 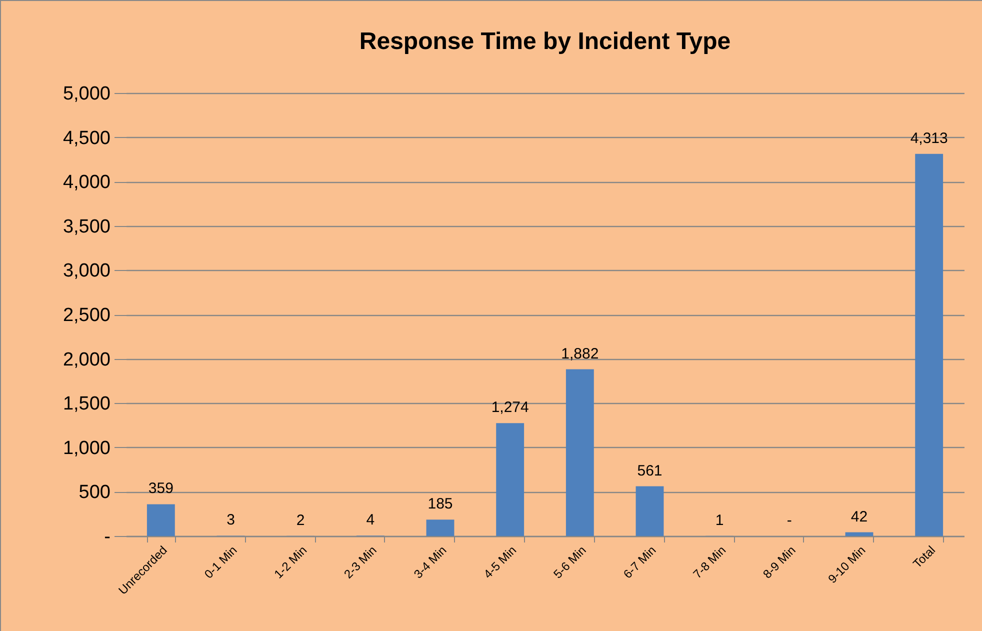 What do you see at coordinates (86, 359) in the screenshot?
I see `y-tick-label: 2,000` at bounding box center [86, 359].